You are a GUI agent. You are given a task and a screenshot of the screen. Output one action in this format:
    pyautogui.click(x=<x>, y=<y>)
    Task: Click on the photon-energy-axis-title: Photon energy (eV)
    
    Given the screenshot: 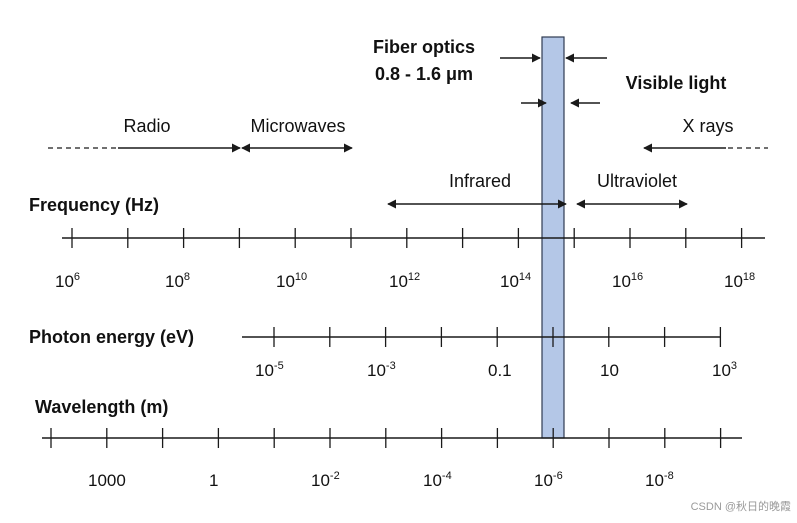 What is the action you would take?
    pyautogui.click(x=111, y=337)
    